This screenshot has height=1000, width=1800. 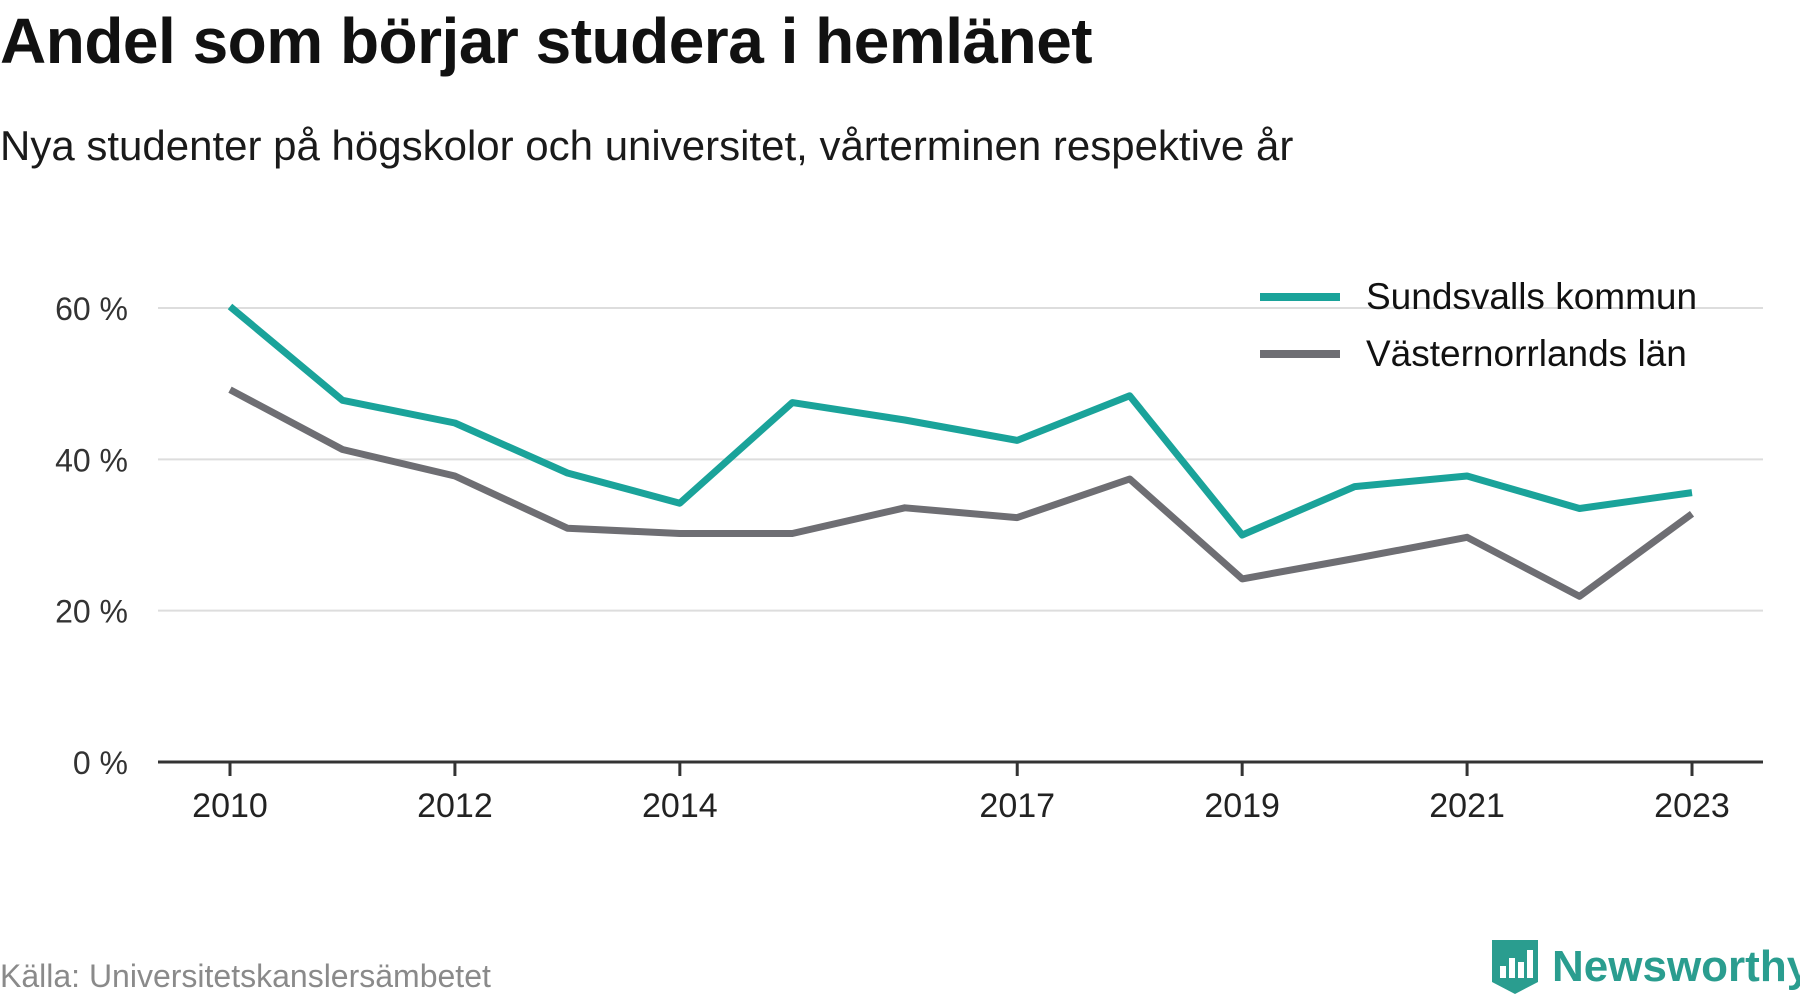 What do you see at coordinates (100, 763) in the screenshot?
I see `y-tick-label: 0 %` at bounding box center [100, 763].